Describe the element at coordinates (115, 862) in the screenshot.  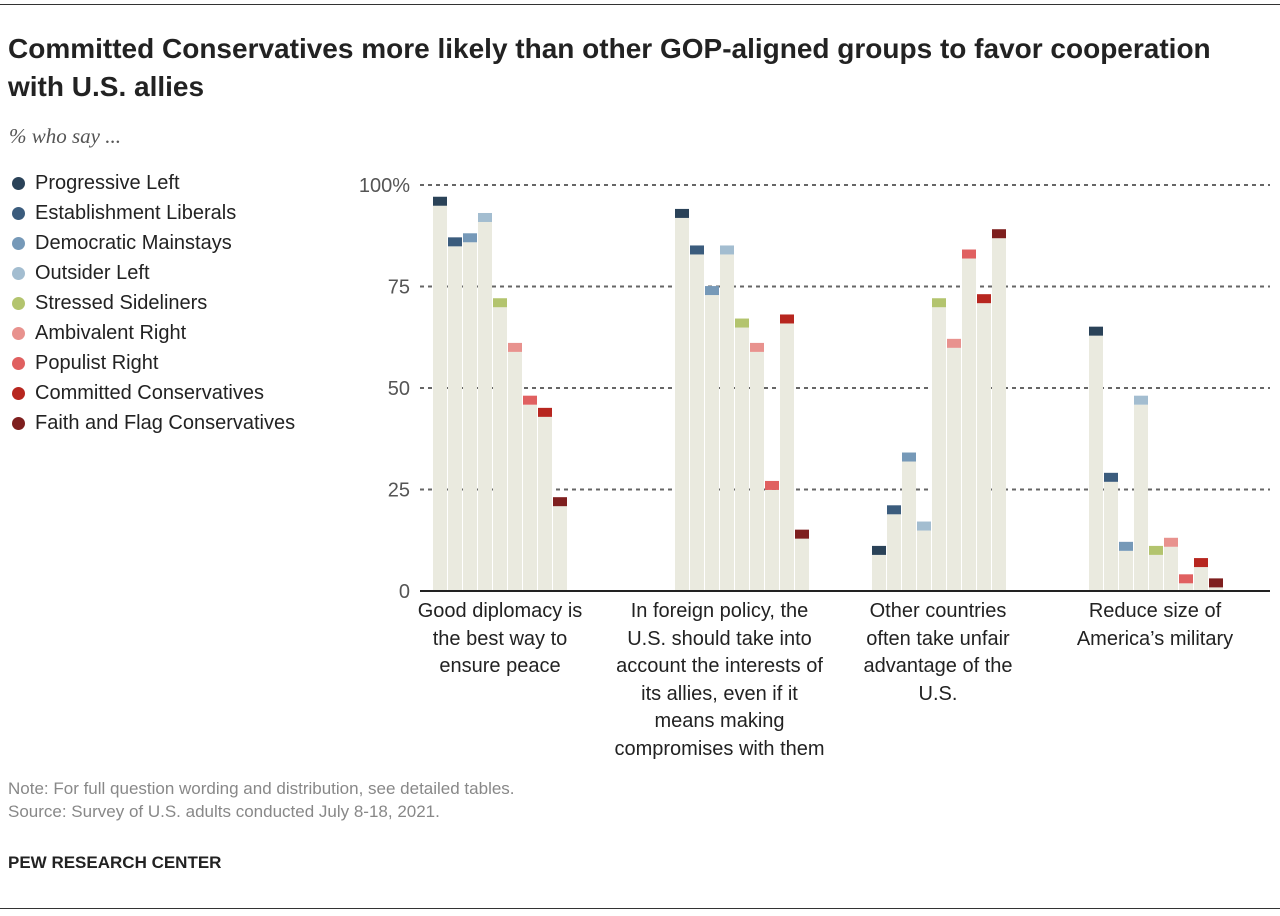
I see `brand-label: PEW RESEARCH CENTER` at that location.